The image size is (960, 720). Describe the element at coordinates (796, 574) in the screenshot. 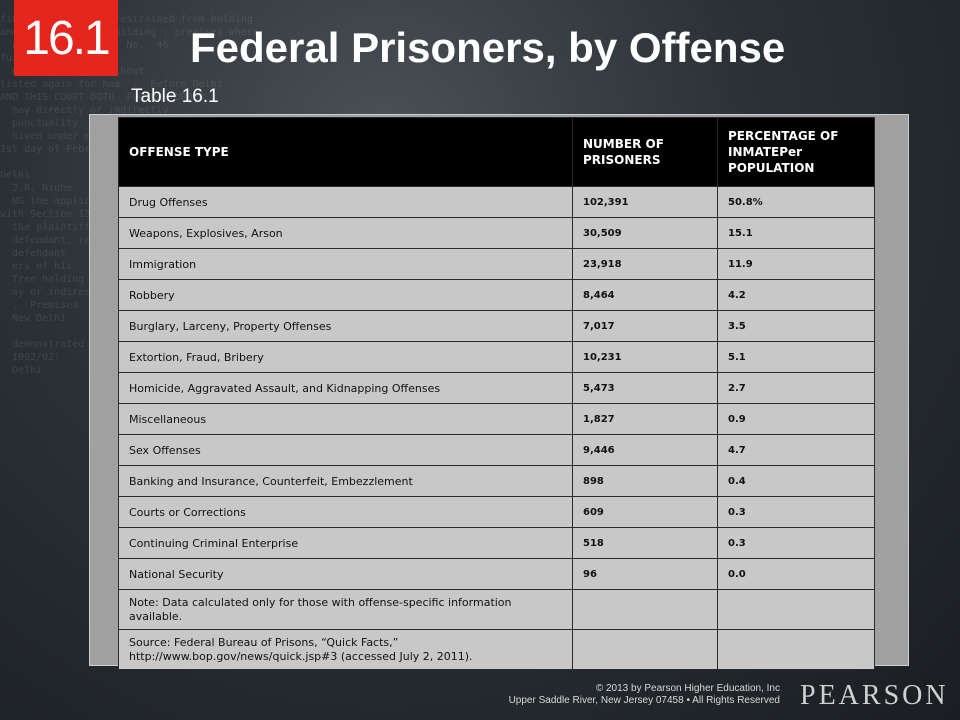

I see `percent-cell: 0.0` at that location.